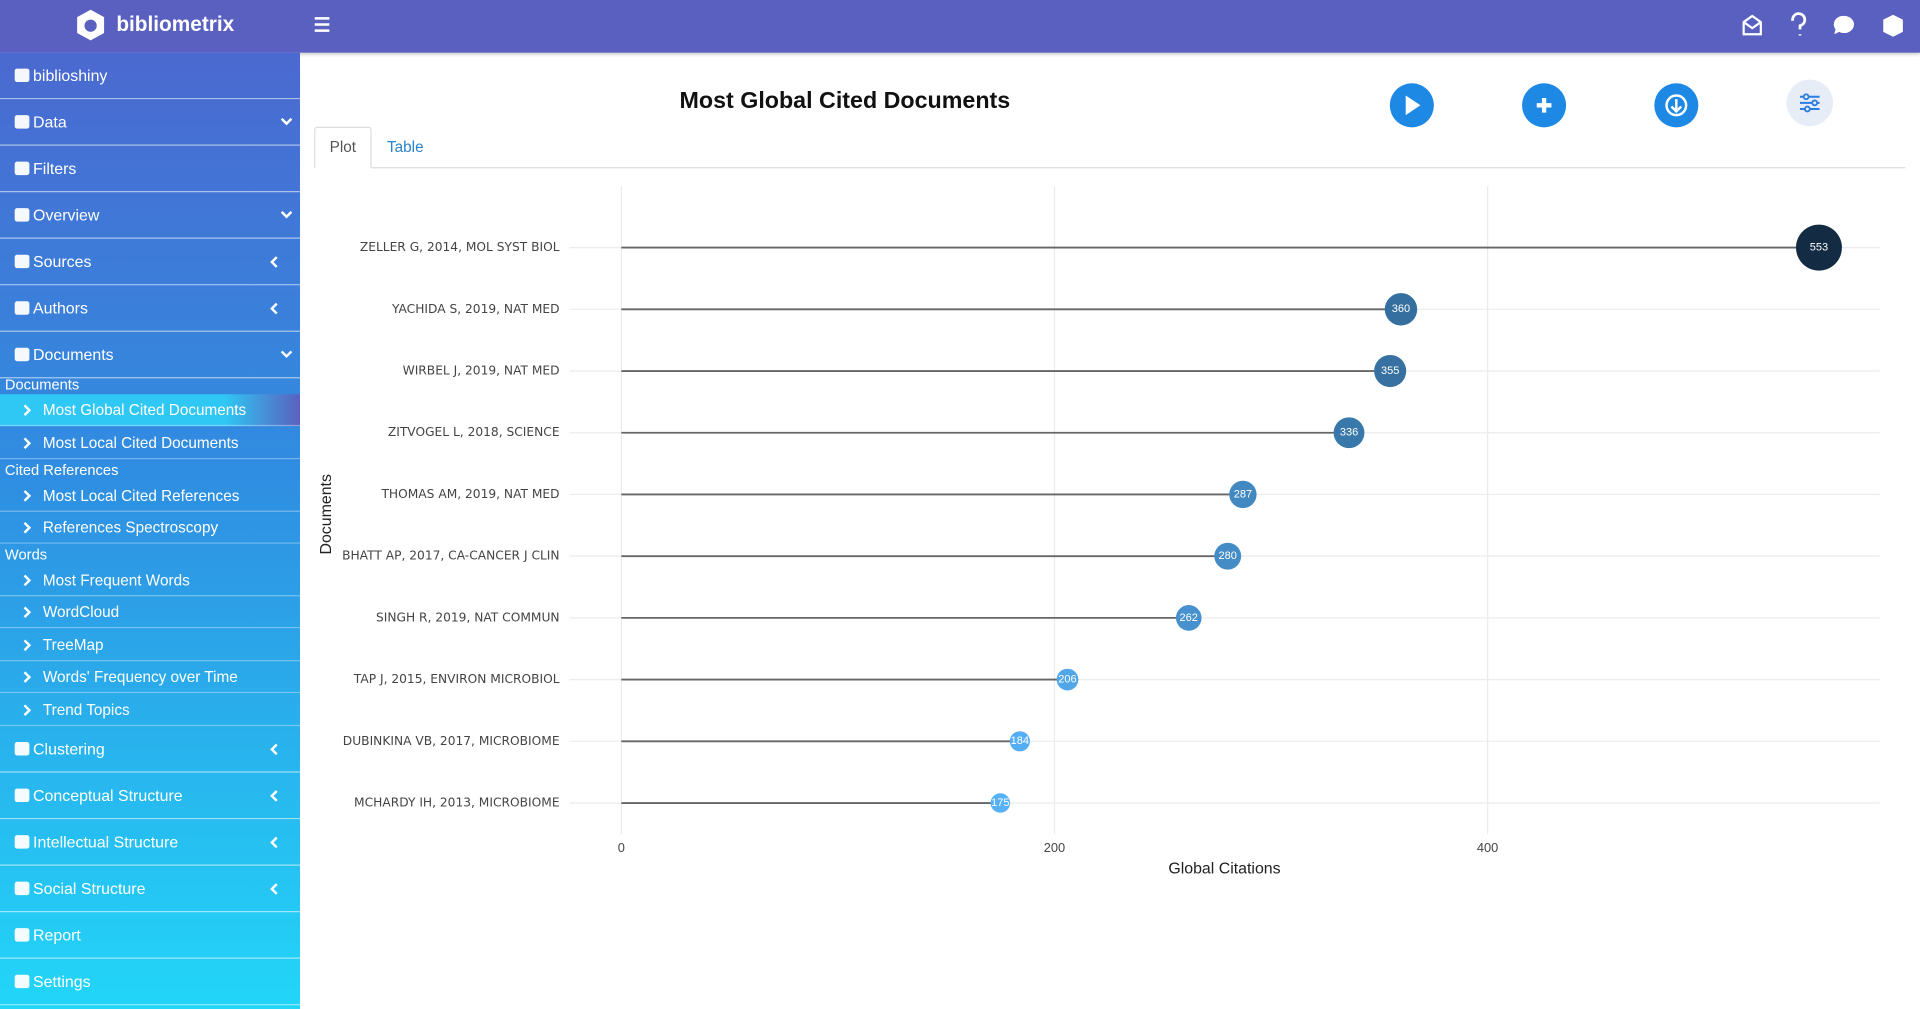  Describe the element at coordinates (1487, 847) in the screenshot. I see `x-tick-label: 400` at that location.